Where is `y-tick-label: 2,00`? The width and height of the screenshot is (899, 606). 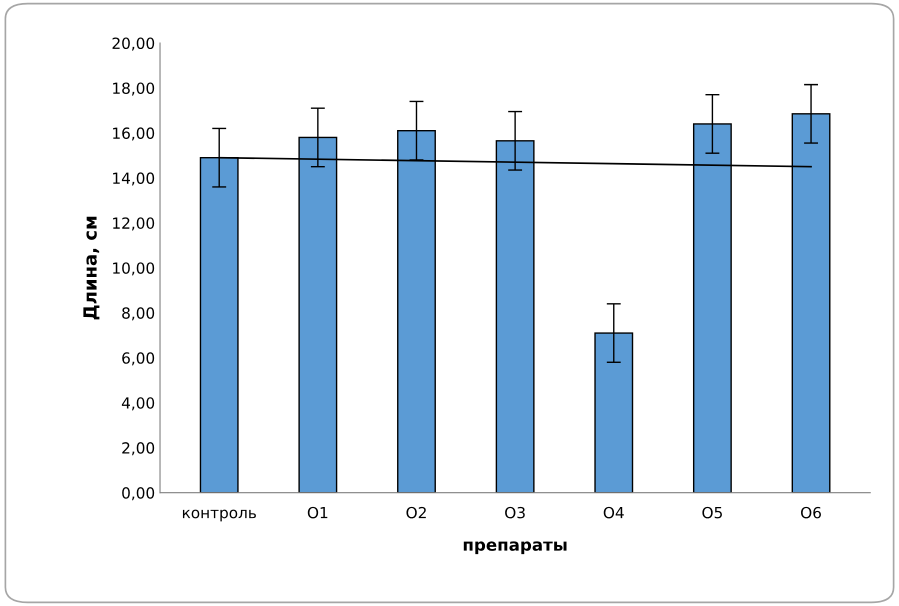 y-tick-label: 2,00 is located at coordinates (138, 449).